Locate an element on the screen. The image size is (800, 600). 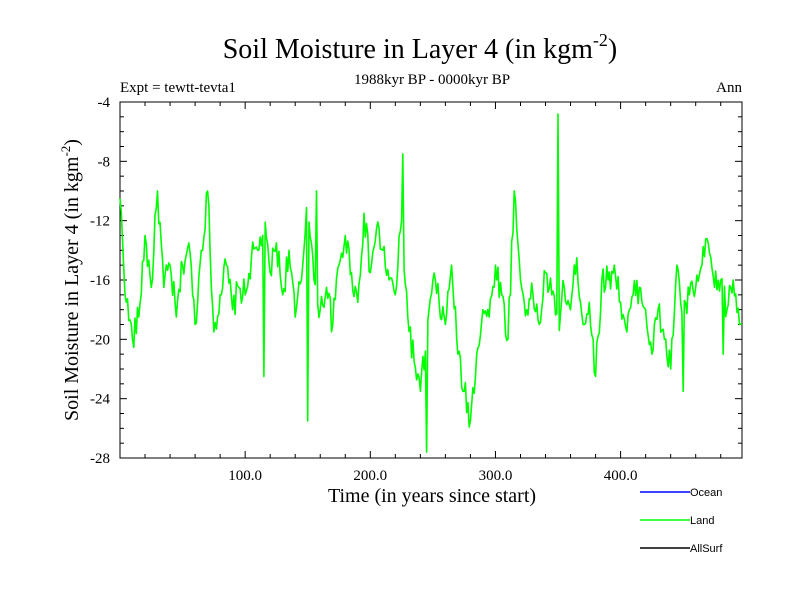
x-tick-label: 200.0 is located at coordinates (370, 476).